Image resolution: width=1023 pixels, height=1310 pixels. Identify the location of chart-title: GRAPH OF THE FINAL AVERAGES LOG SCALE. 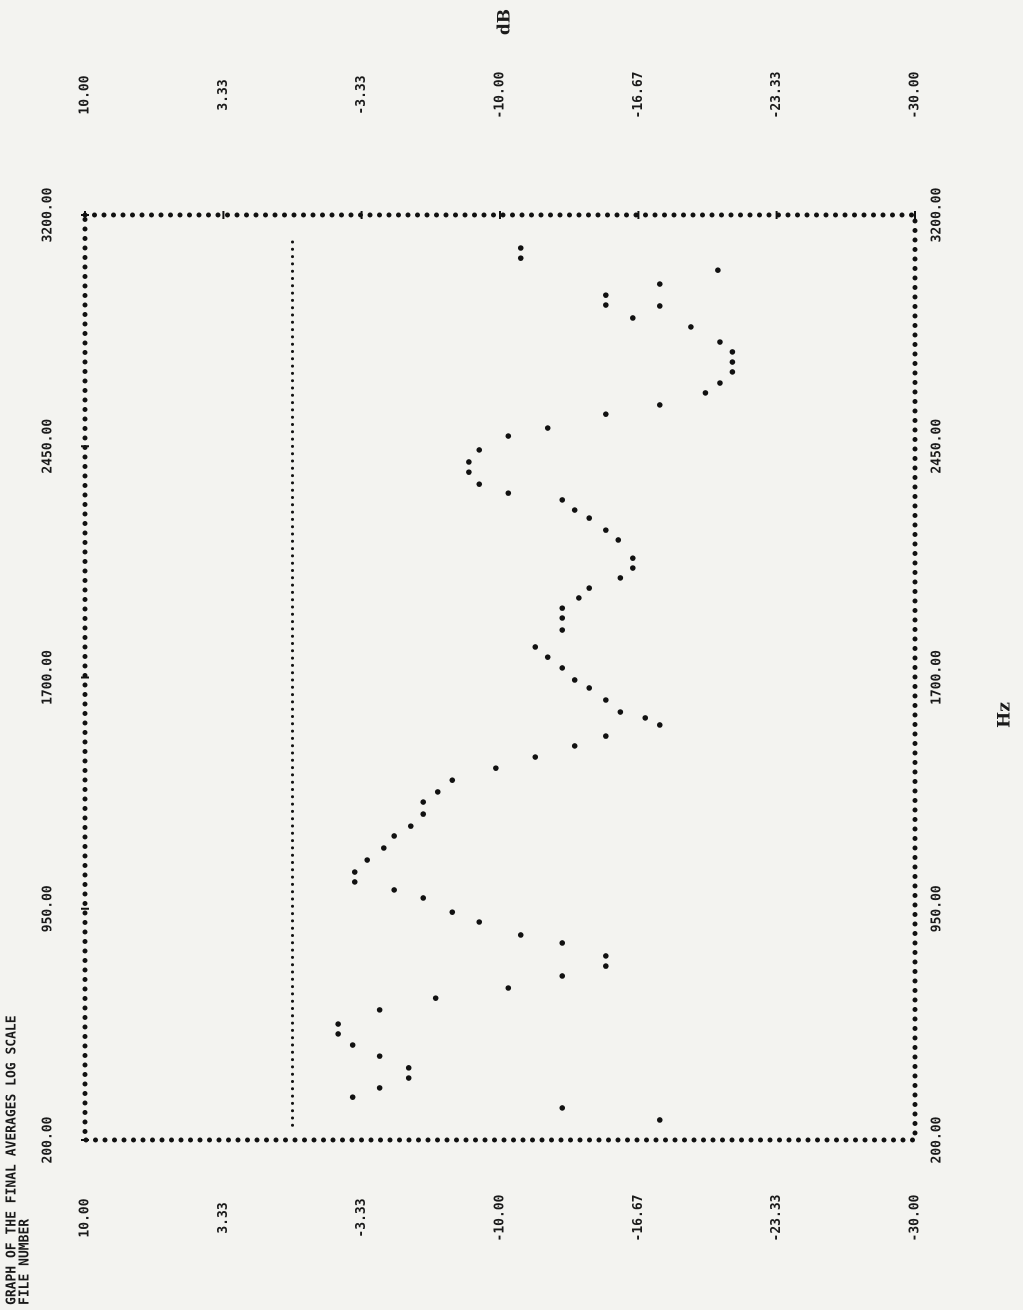
(12, 1160).